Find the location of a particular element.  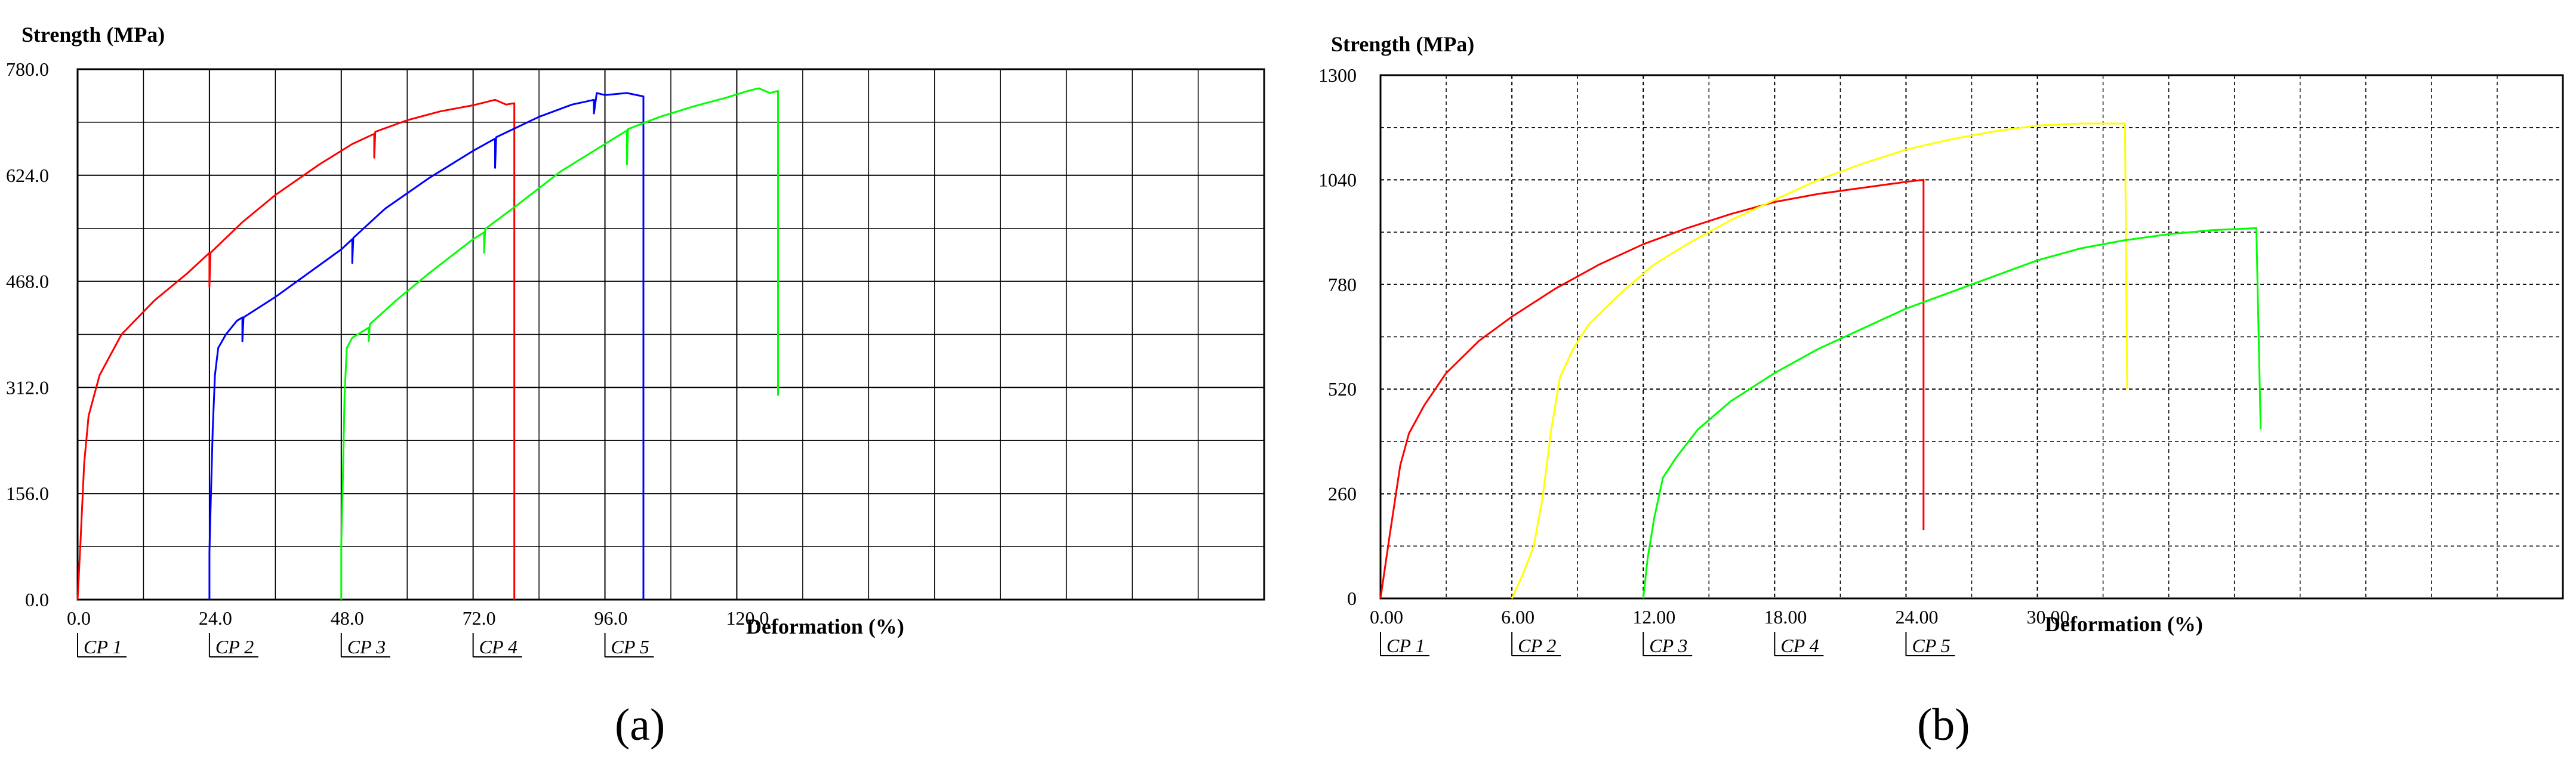

y-tick-label: 780 is located at coordinates (1342, 284).